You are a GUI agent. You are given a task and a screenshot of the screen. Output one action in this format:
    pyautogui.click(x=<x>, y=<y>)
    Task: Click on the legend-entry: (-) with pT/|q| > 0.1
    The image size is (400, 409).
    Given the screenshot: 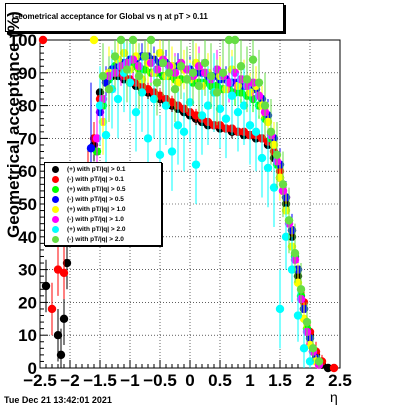 What is the action you would take?
    pyautogui.click(x=103, y=180)
    